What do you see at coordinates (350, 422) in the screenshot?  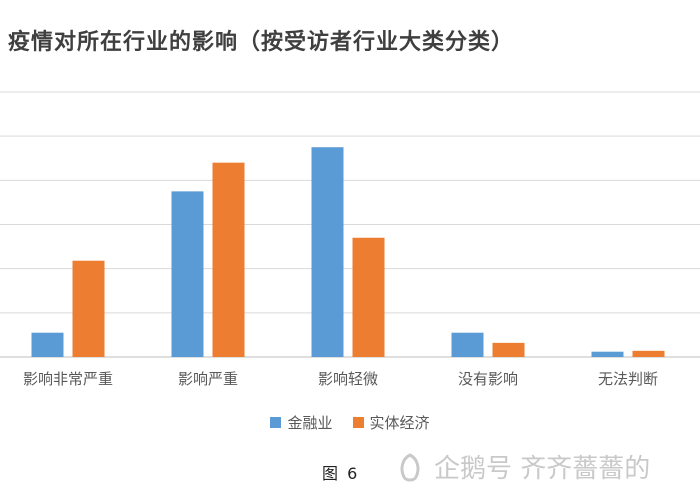 I see `legend: 金融业 实体经济` at bounding box center [350, 422].